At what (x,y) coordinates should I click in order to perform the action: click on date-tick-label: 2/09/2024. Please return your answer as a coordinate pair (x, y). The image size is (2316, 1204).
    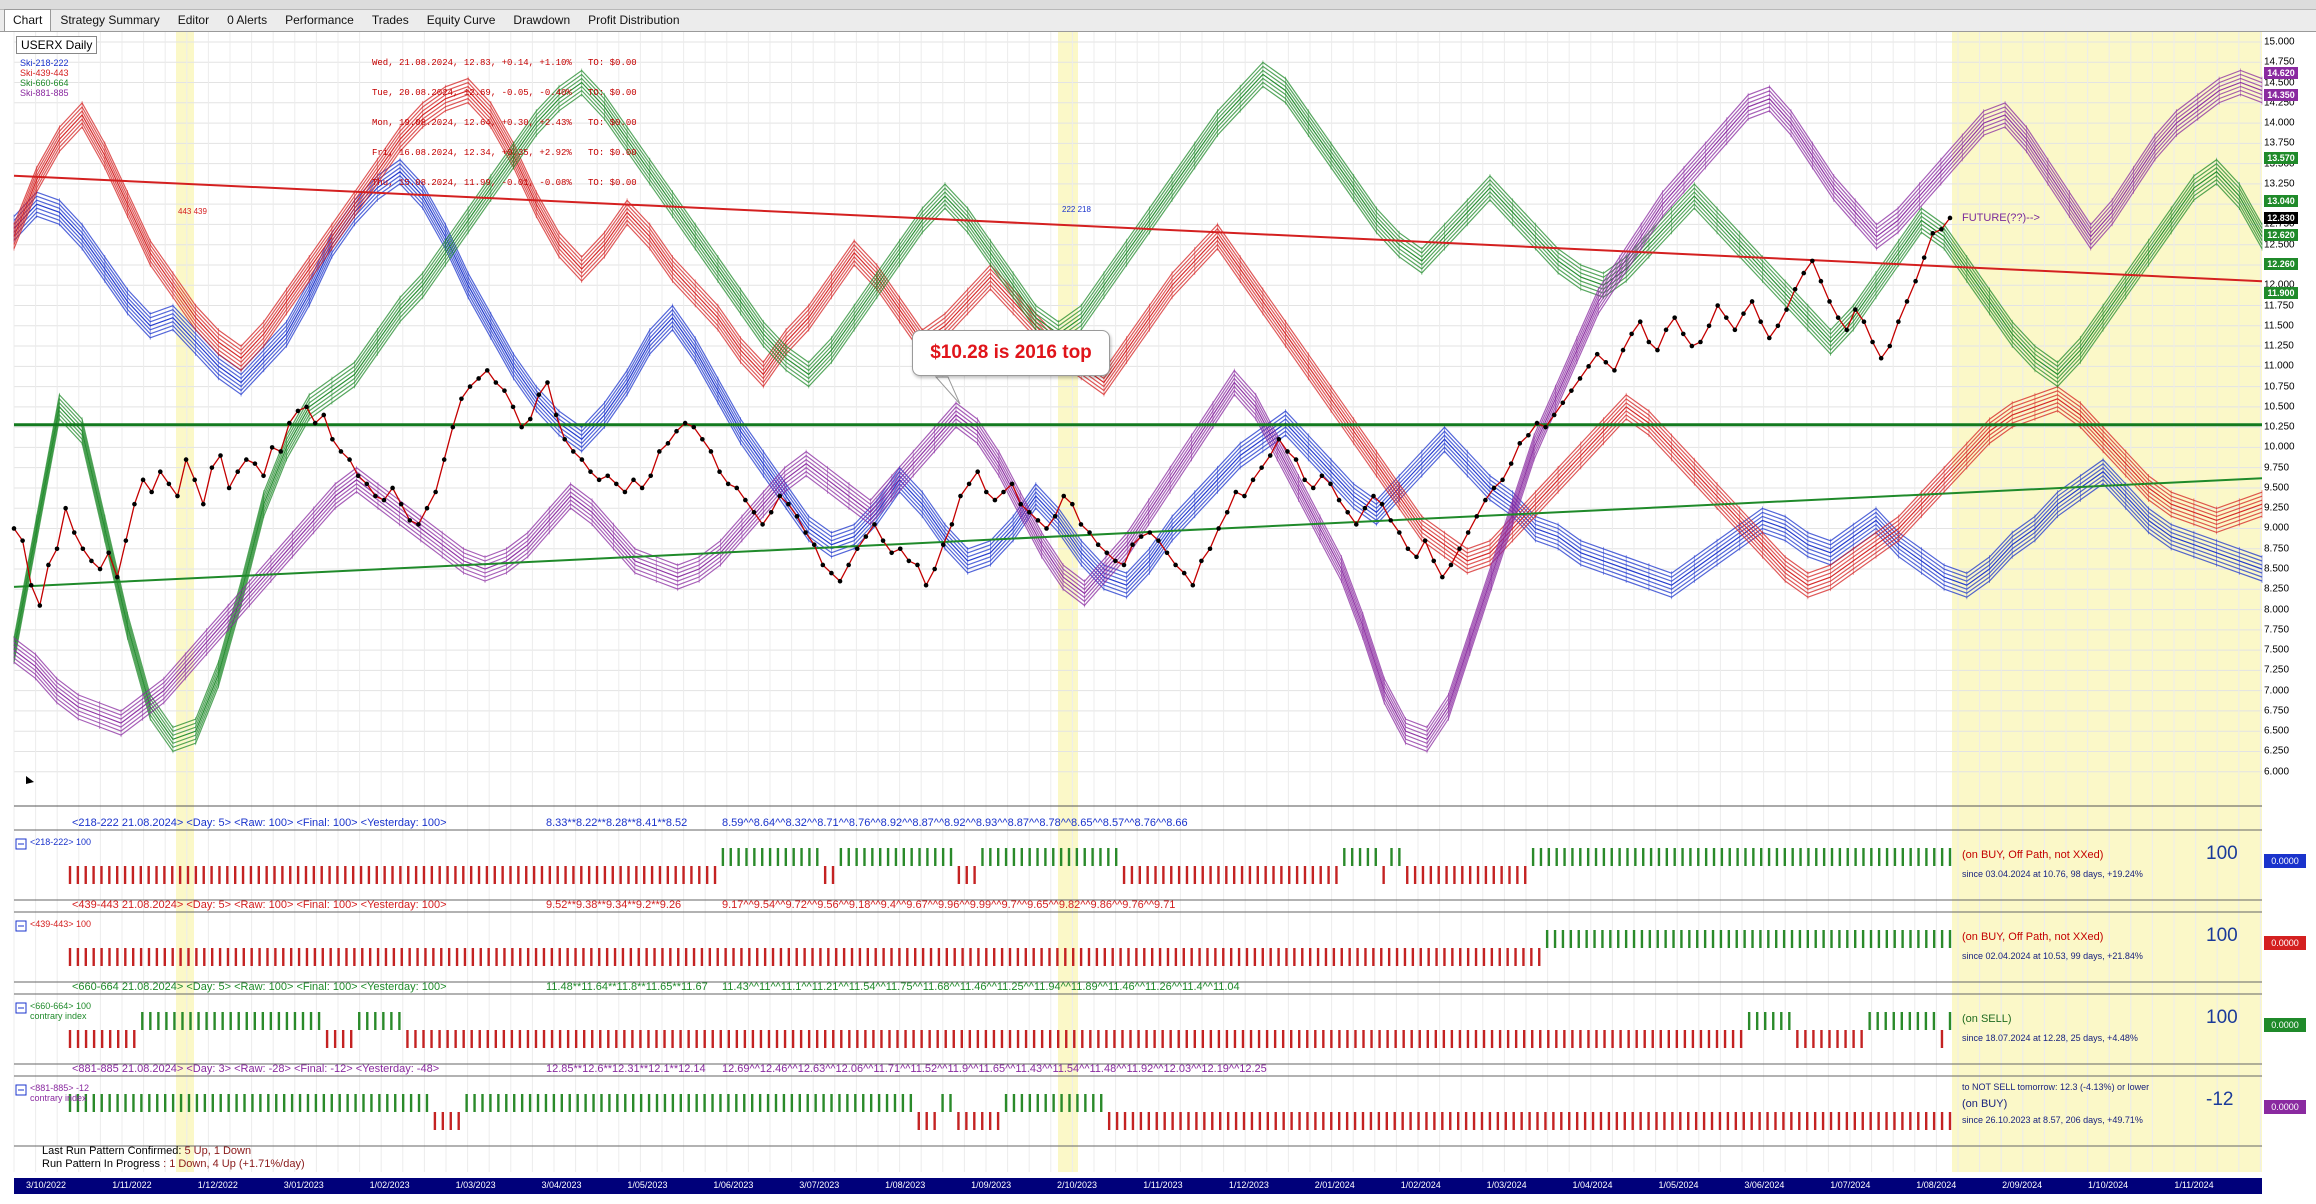
    Looking at the image, I should click on (2022, 1185).